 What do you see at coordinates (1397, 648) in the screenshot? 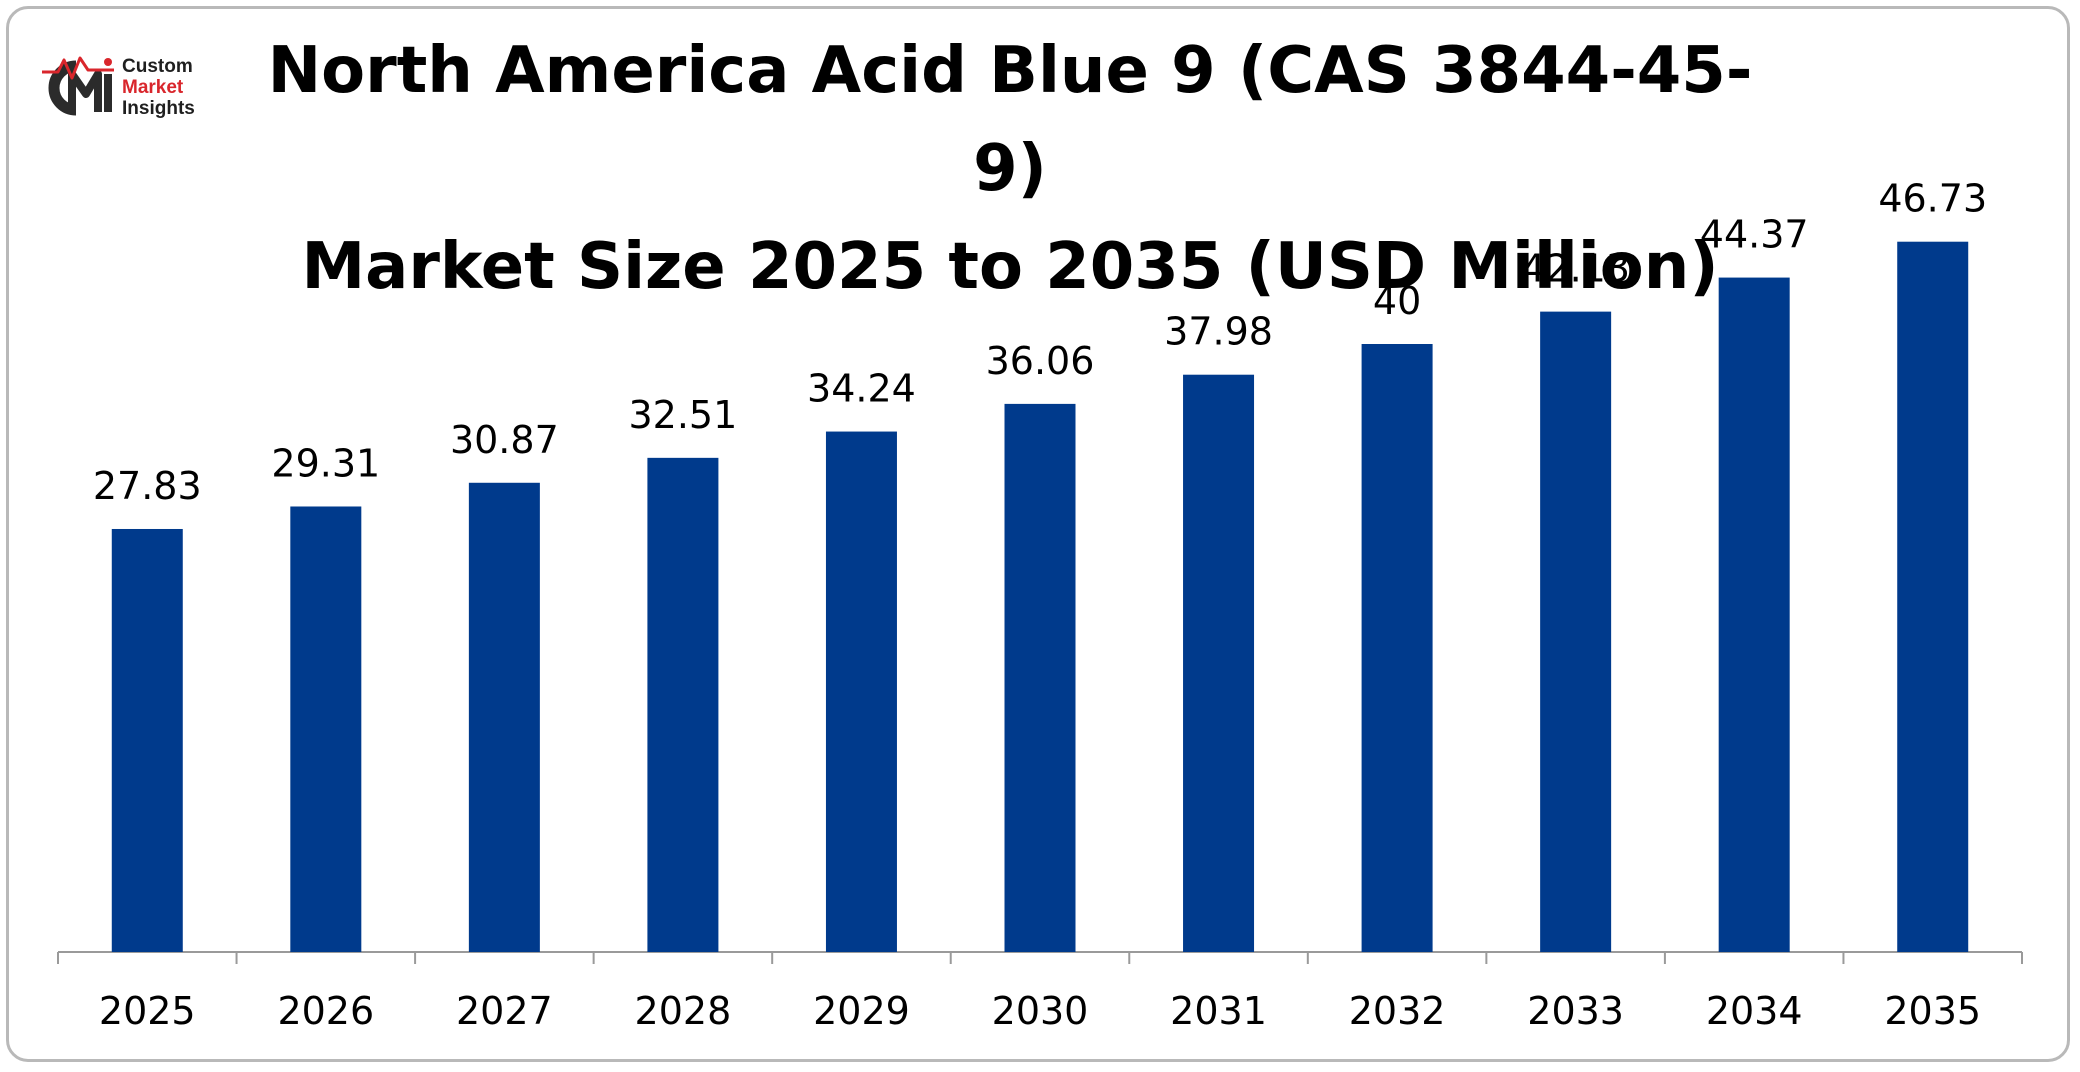
I see `bar-2032` at bounding box center [1397, 648].